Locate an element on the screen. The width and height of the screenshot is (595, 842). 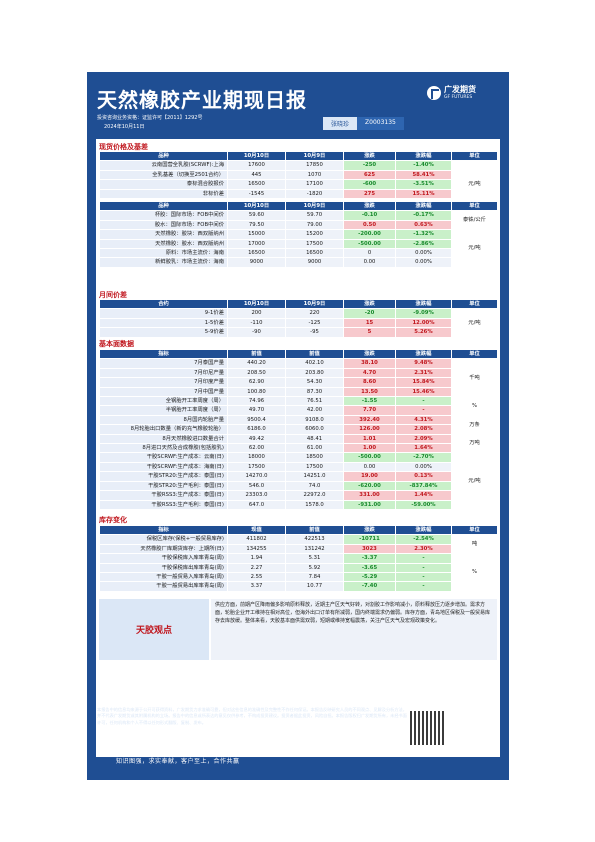
change-value: 8.60 is located at coordinates (369, 382).